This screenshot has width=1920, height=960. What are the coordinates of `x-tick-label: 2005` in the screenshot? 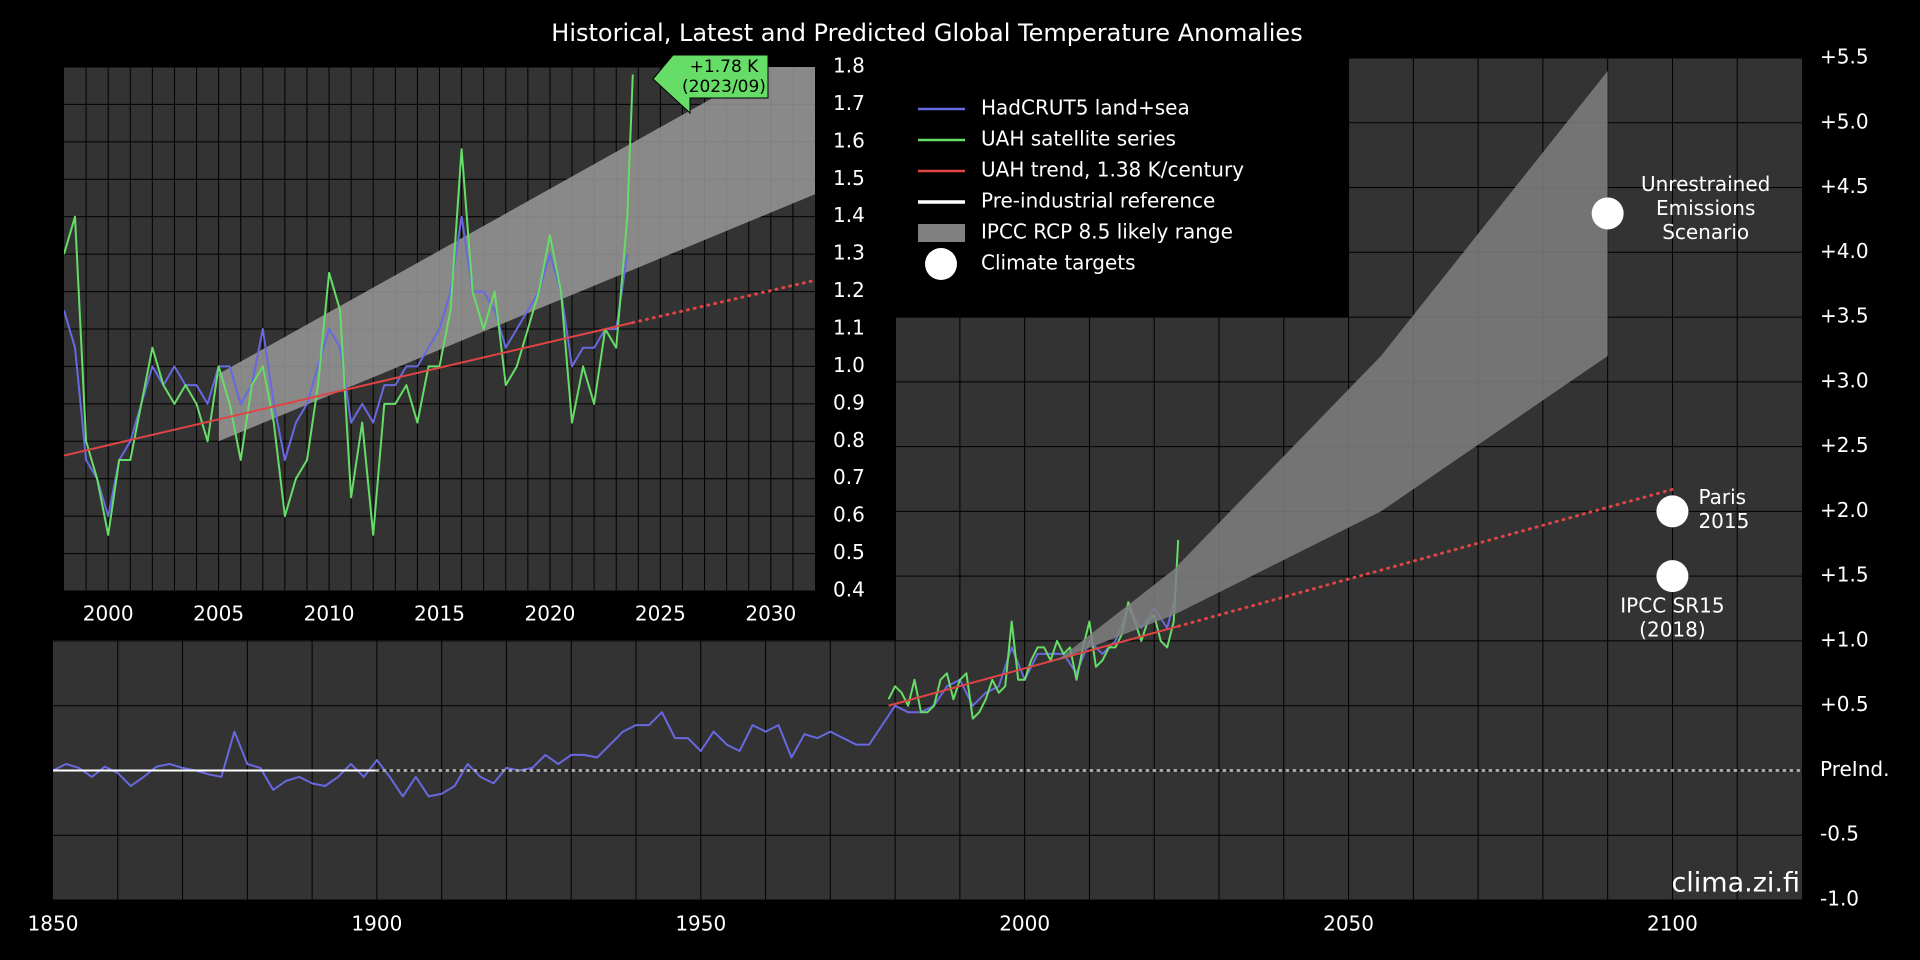 It's located at (218, 614).